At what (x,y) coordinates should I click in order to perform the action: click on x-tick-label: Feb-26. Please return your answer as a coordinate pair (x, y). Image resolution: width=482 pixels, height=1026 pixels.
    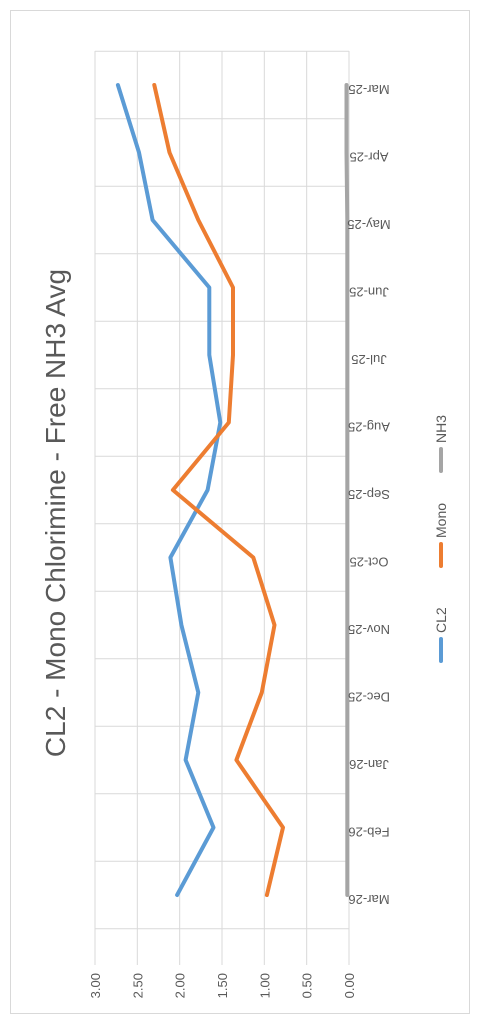
    Looking at the image, I should click on (368, 832).